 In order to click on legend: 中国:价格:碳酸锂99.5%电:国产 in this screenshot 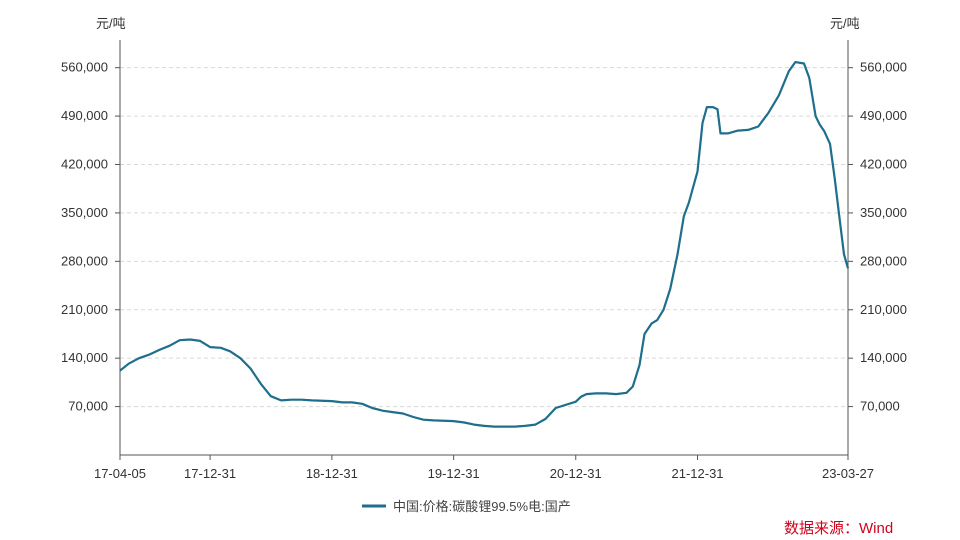, I will do `click(466, 506)`.